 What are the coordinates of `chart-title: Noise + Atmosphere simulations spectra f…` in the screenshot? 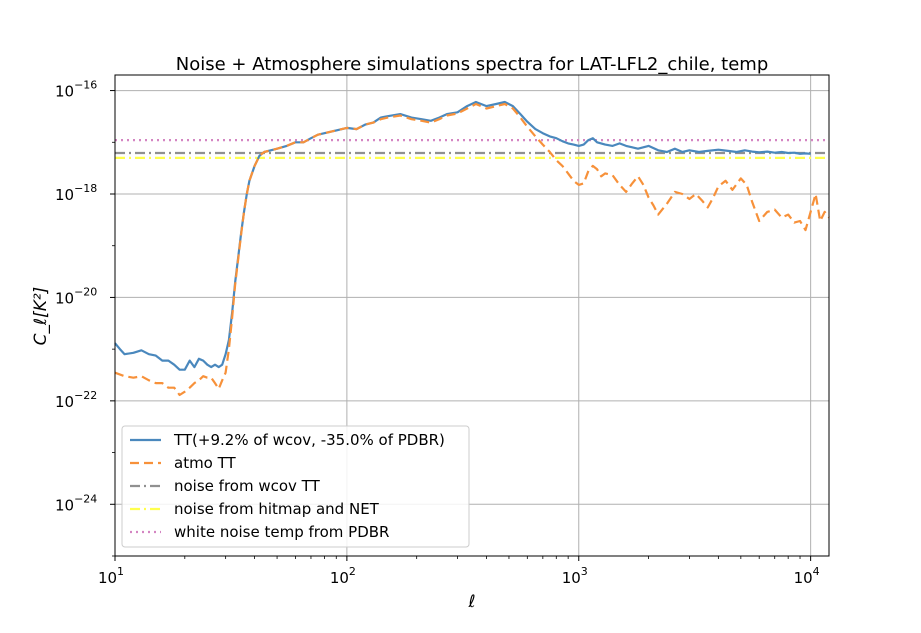 It's located at (472, 64).